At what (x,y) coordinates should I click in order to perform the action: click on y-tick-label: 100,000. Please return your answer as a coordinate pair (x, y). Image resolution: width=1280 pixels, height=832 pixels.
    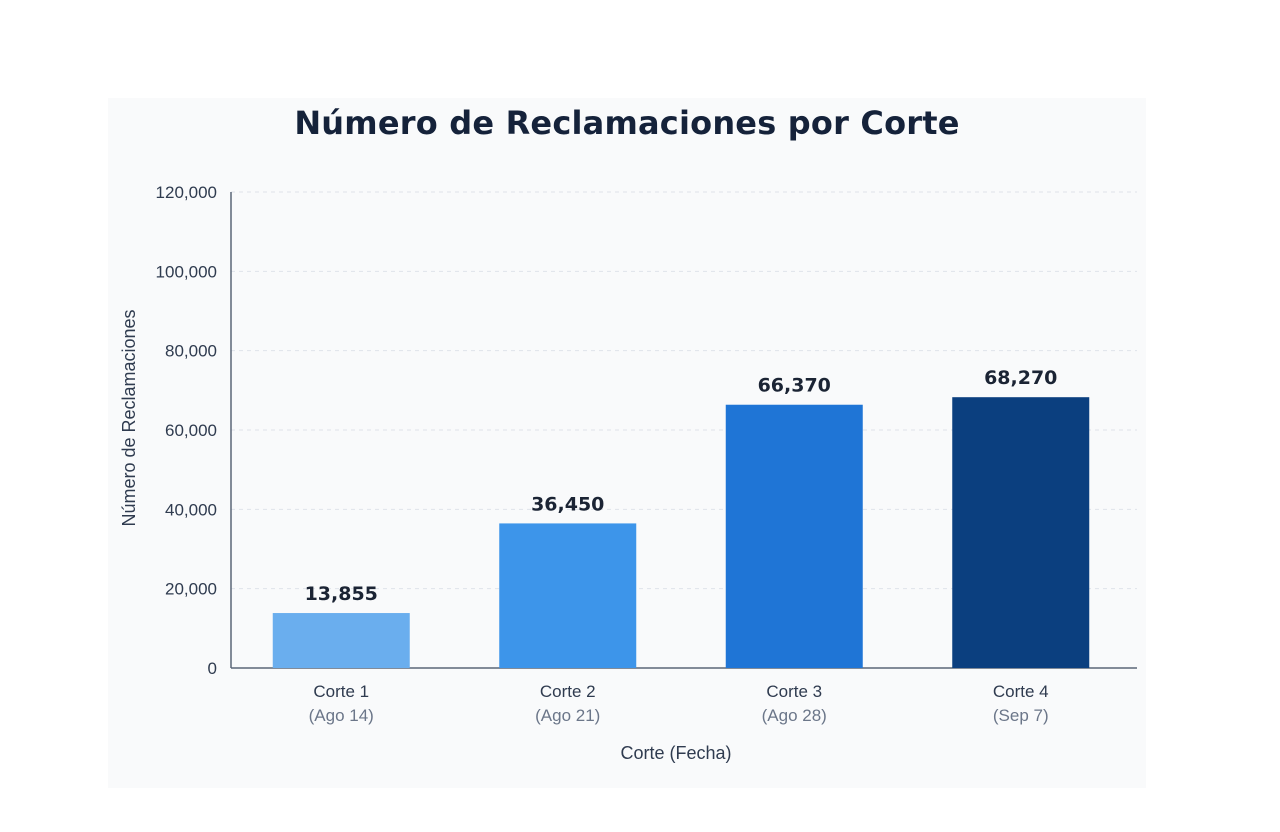
    Looking at the image, I should click on (186, 271).